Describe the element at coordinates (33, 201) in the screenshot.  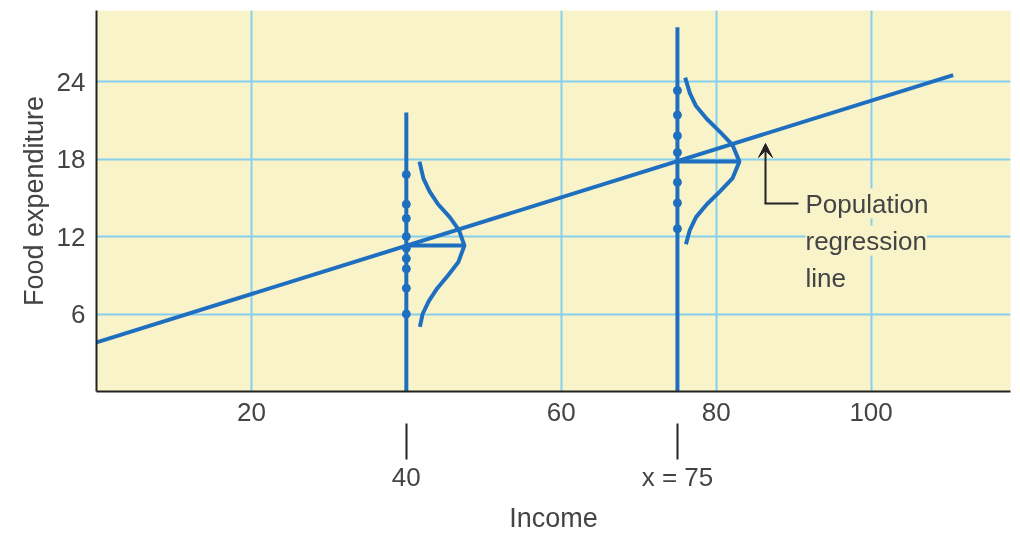
I see `y-axis-title: Food expenditure` at that location.